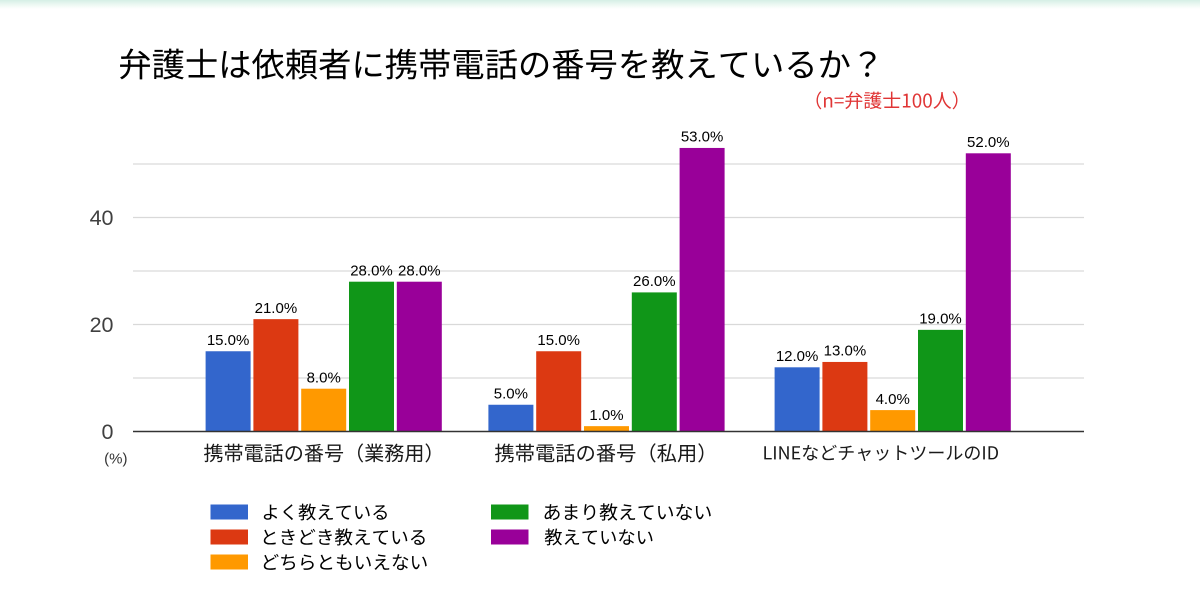 The image size is (1200, 600). I want to click on svg-text: 53.0%, so click(702, 137).